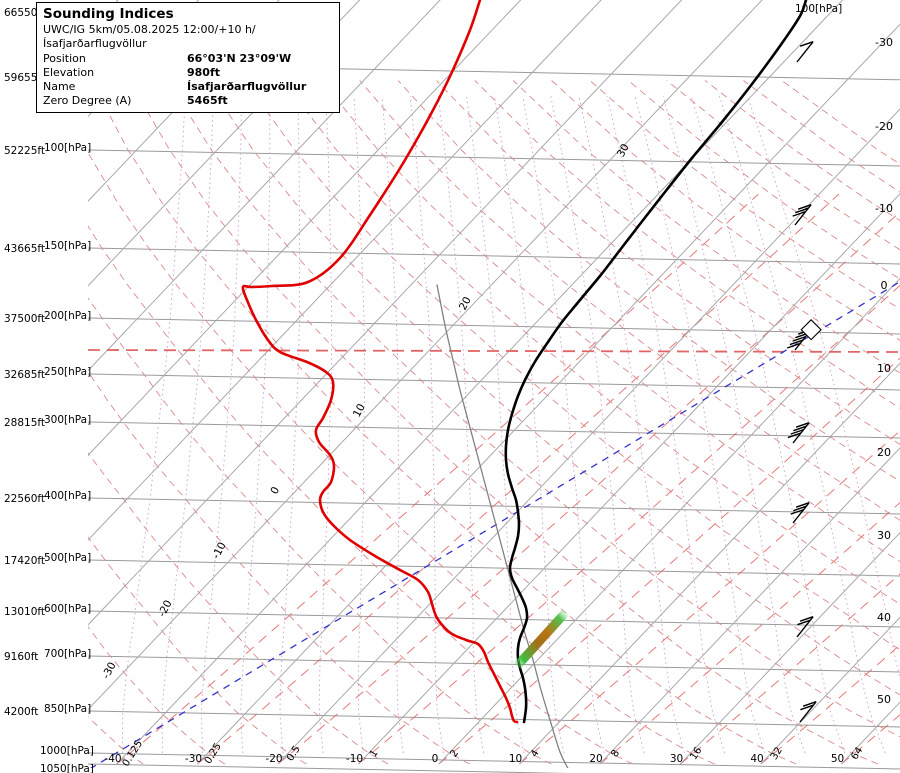 Image resolution: width=900 pixels, height=773 pixels. I want to click on panel-row-value: Ísafjarðarflugvöllur, so click(247, 86).